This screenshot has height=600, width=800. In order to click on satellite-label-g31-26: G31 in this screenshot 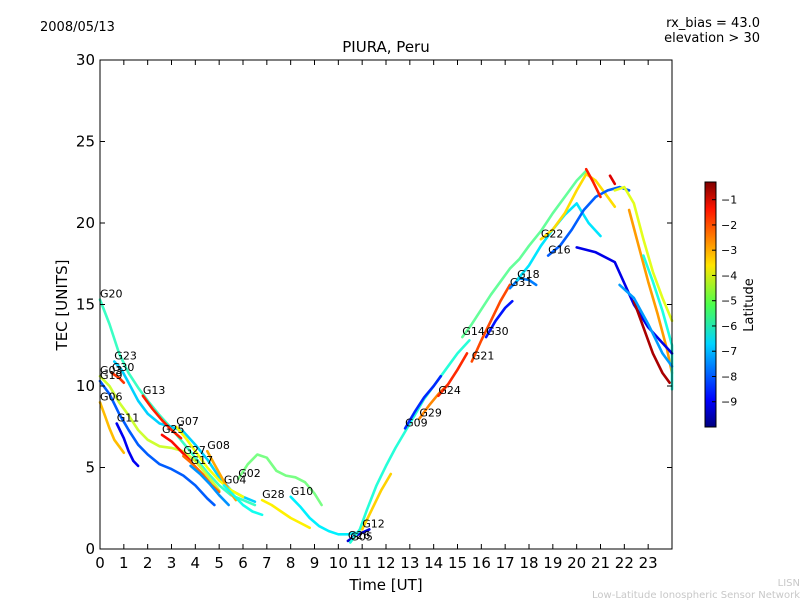, I will do `click(521, 282)`.